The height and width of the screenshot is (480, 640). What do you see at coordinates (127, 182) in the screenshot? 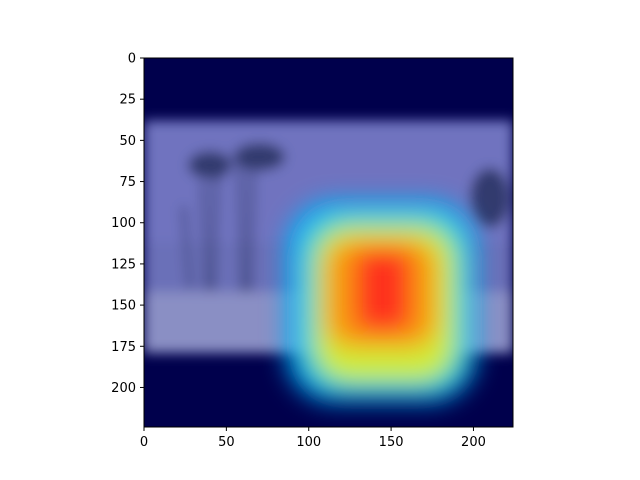
I see `y-tick-label: 75` at bounding box center [127, 182].